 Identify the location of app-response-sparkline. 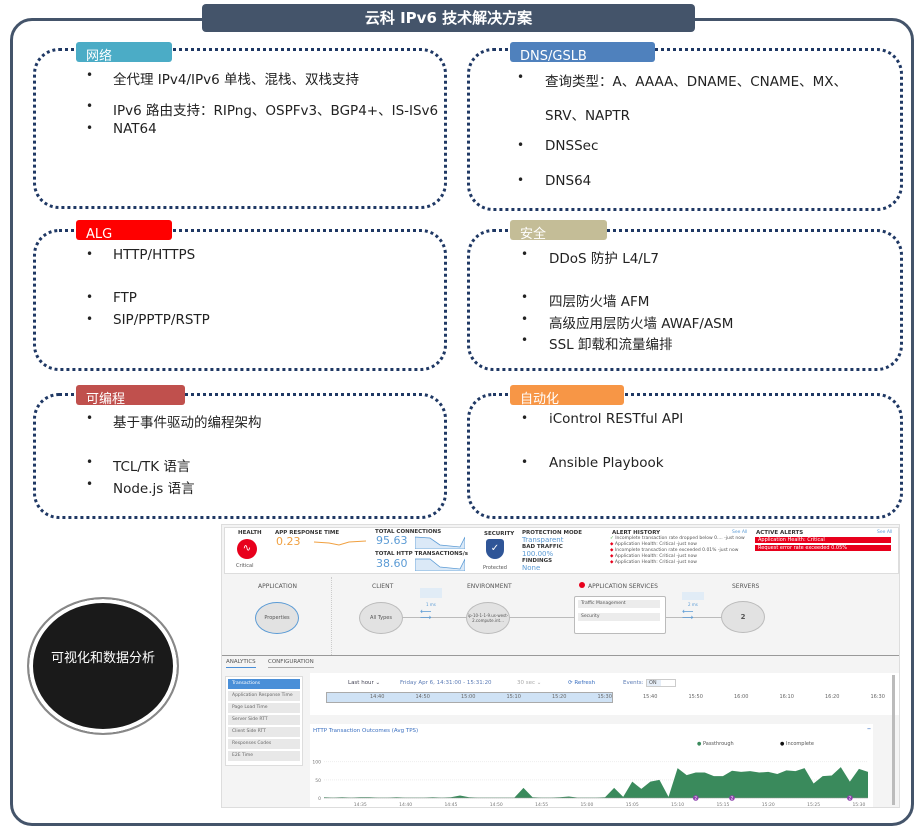
(340, 543).